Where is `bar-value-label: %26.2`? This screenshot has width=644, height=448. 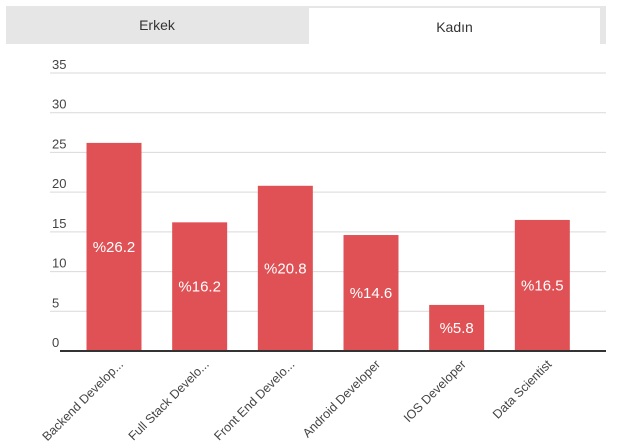
bar-value-label: %26.2 is located at coordinates (114, 247).